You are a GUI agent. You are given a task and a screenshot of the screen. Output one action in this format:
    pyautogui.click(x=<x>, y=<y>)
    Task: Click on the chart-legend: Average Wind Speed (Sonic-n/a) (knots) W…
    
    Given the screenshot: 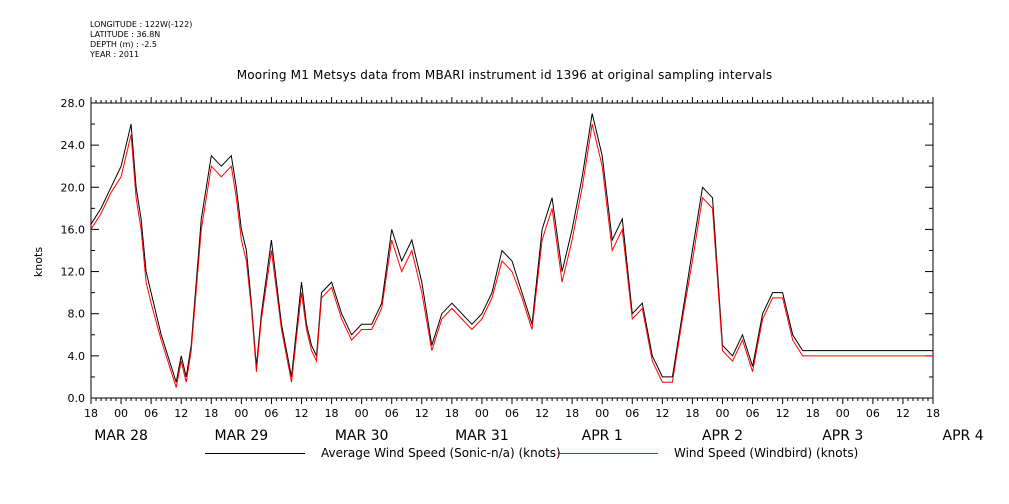 What is the action you would take?
    pyautogui.click(x=504, y=456)
    